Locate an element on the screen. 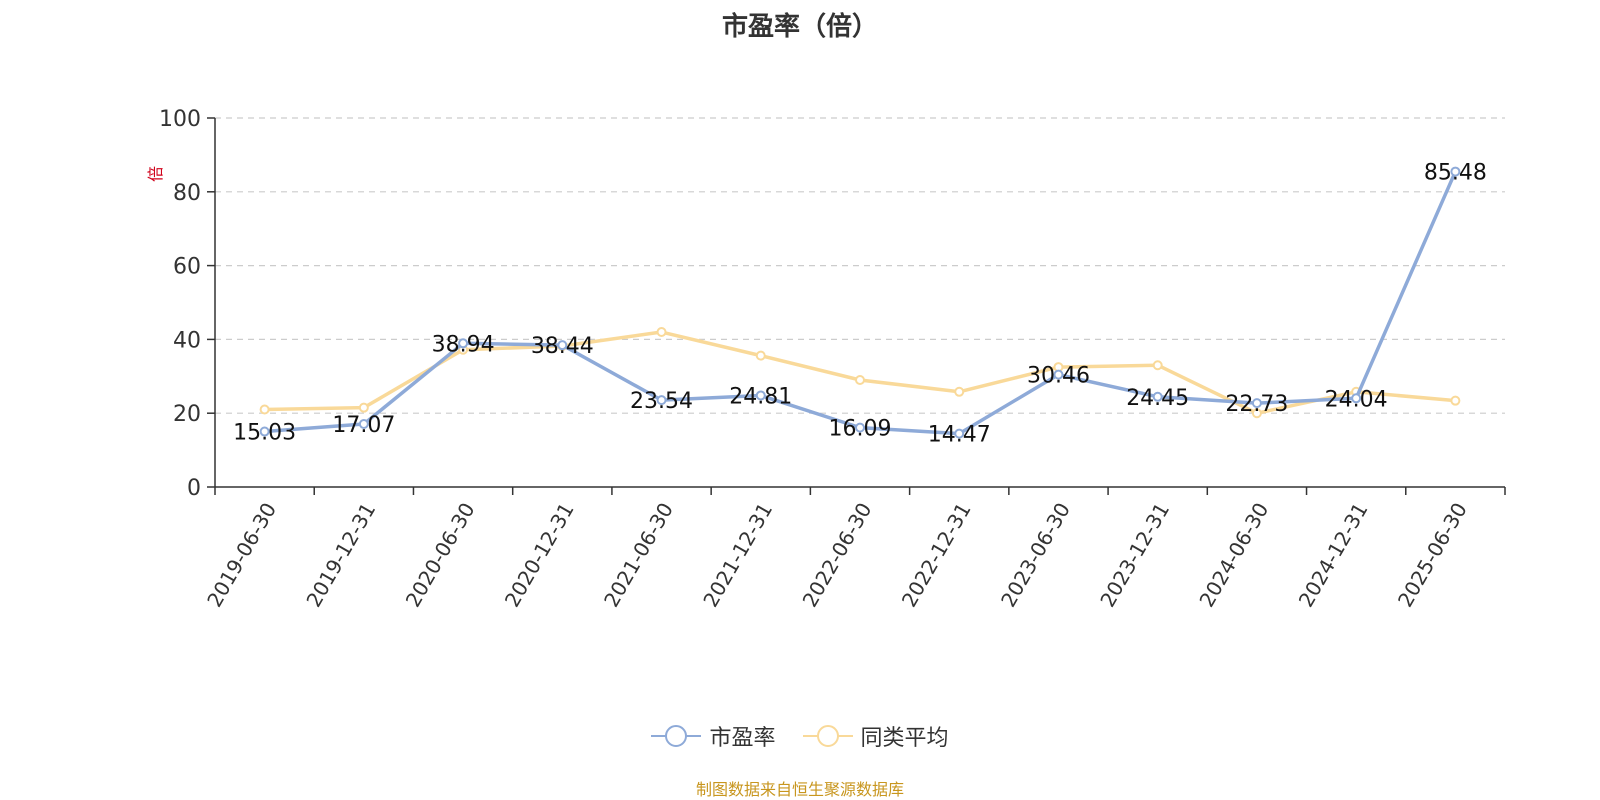  legend-label-pe: 市盈率 is located at coordinates (742, 738).